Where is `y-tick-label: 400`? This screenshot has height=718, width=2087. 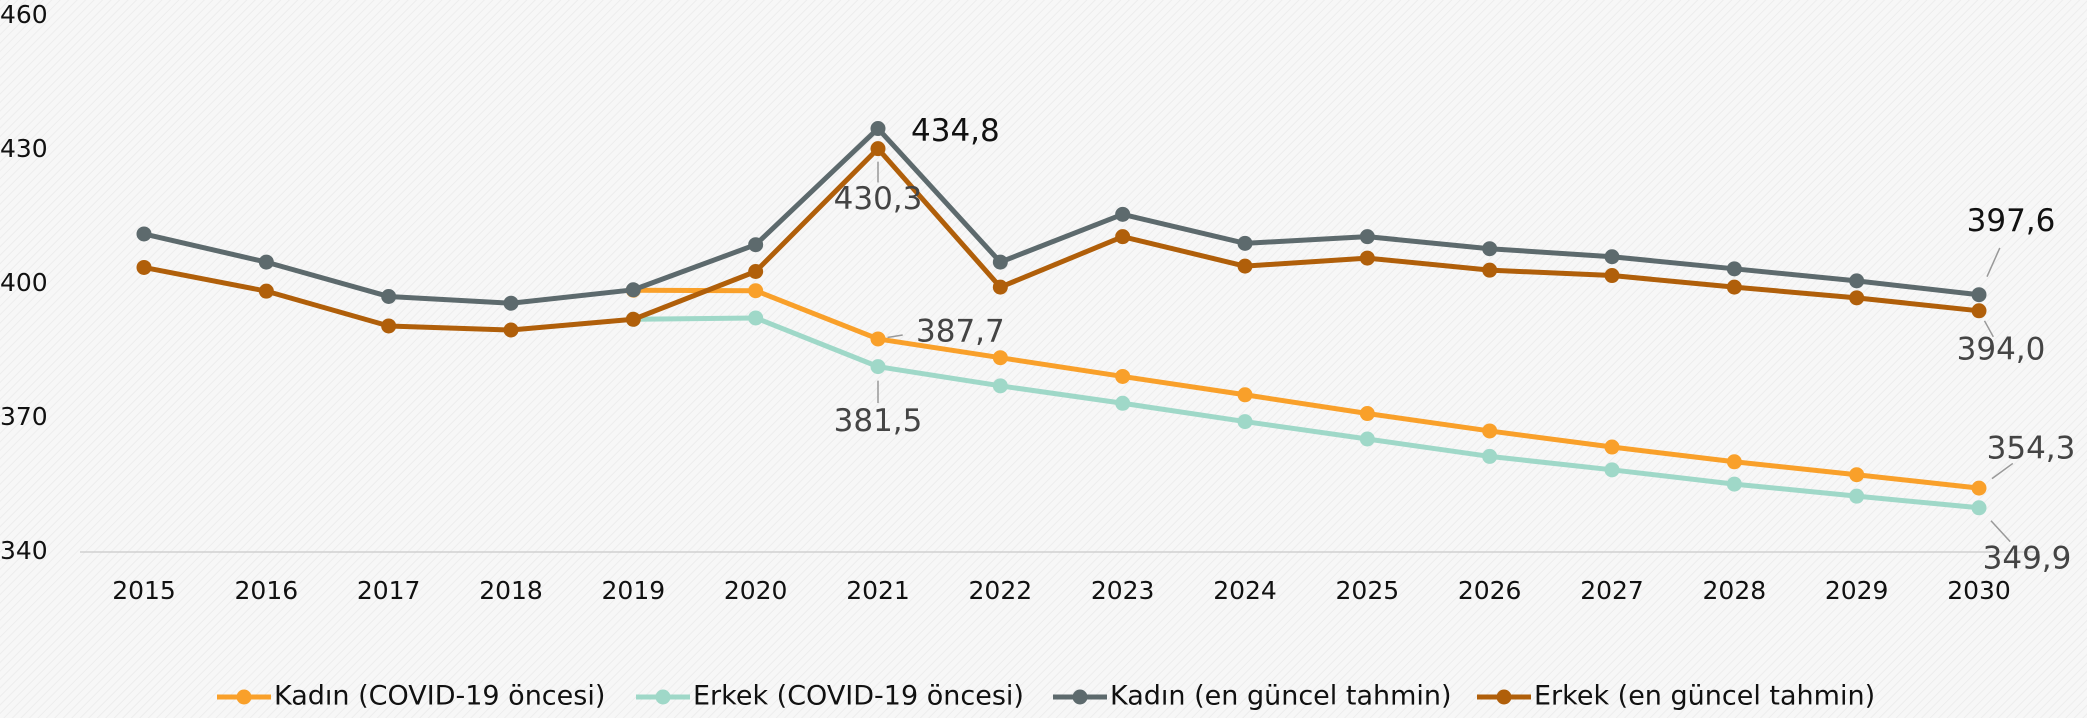 y-tick-label: 400 is located at coordinates (24, 282).